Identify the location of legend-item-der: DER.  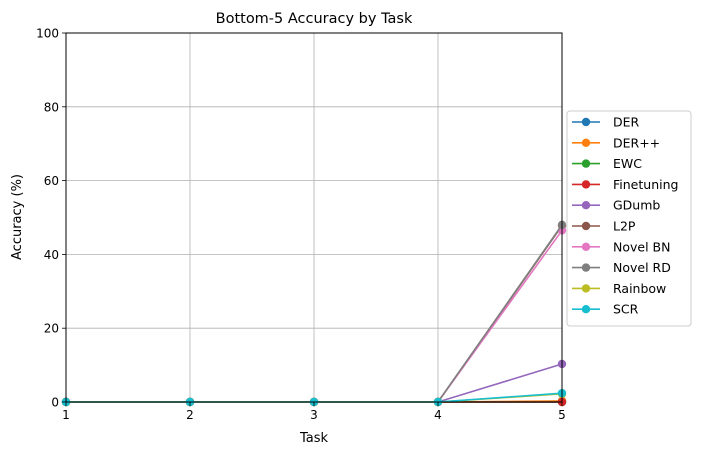
(606, 122).